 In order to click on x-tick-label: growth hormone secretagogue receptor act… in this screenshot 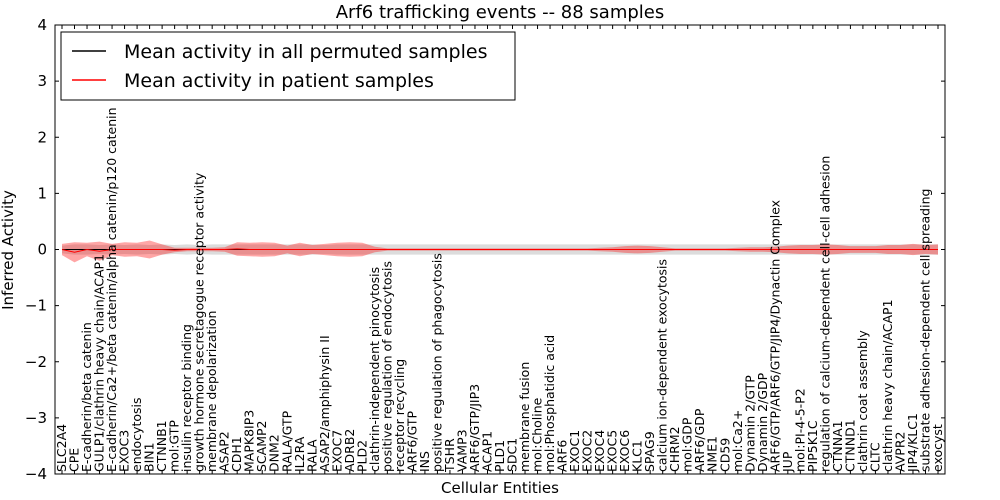, I will do `click(199, 322)`.